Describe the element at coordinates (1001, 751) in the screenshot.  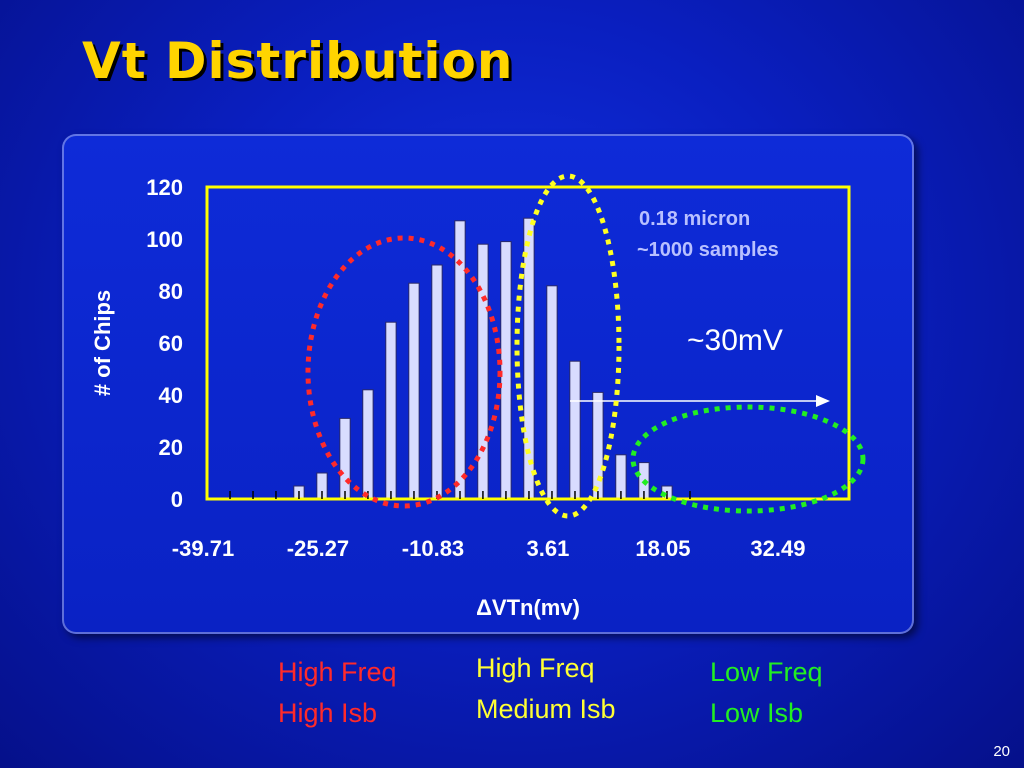
I see `page-number: 20` at that location.